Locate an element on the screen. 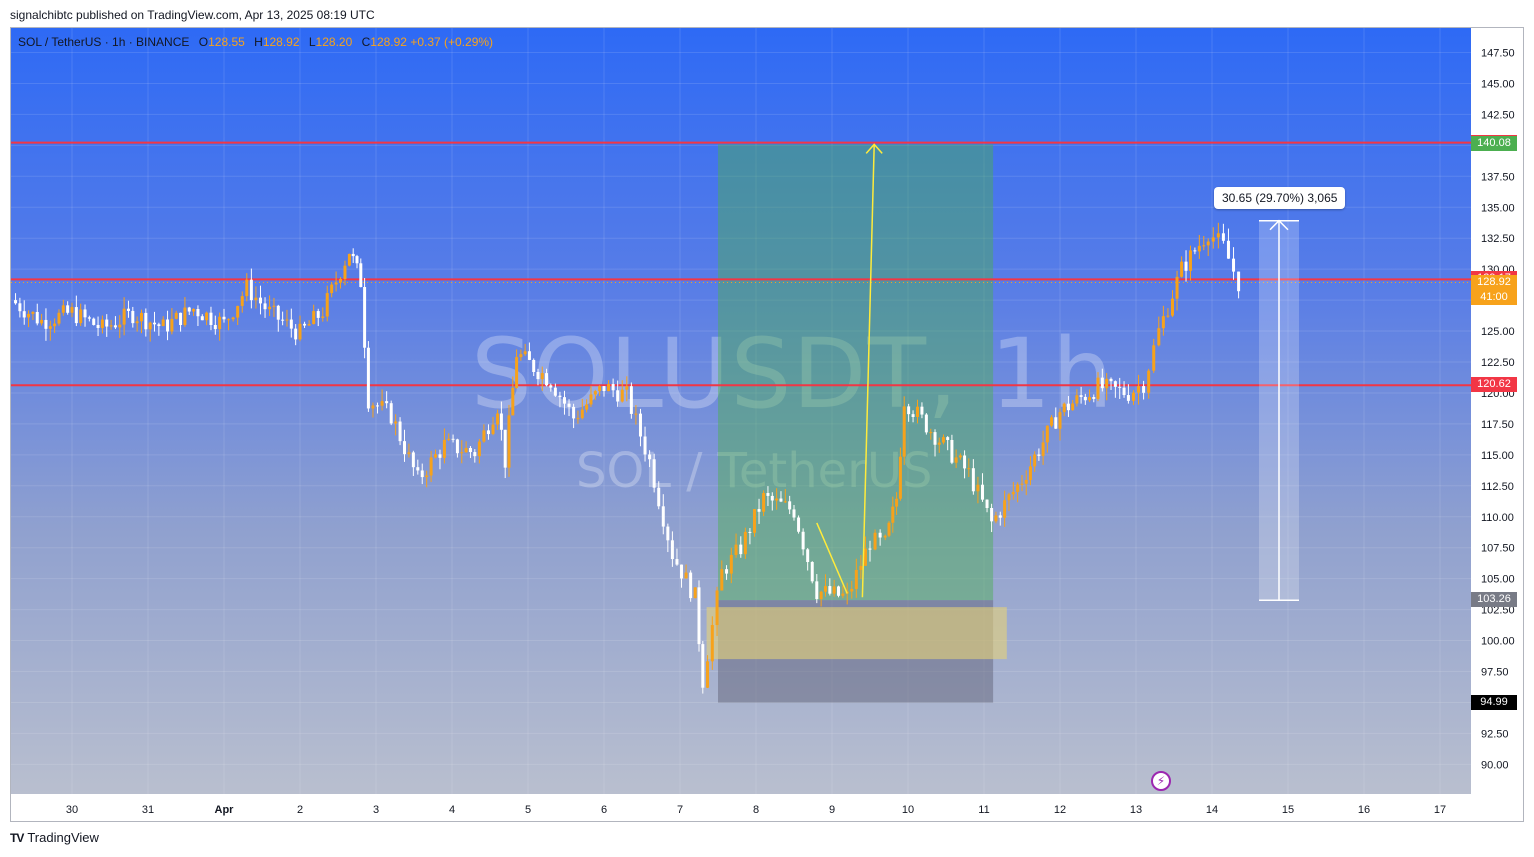  price-tick-label: 137.50 is located at coordinates (1498, 177).